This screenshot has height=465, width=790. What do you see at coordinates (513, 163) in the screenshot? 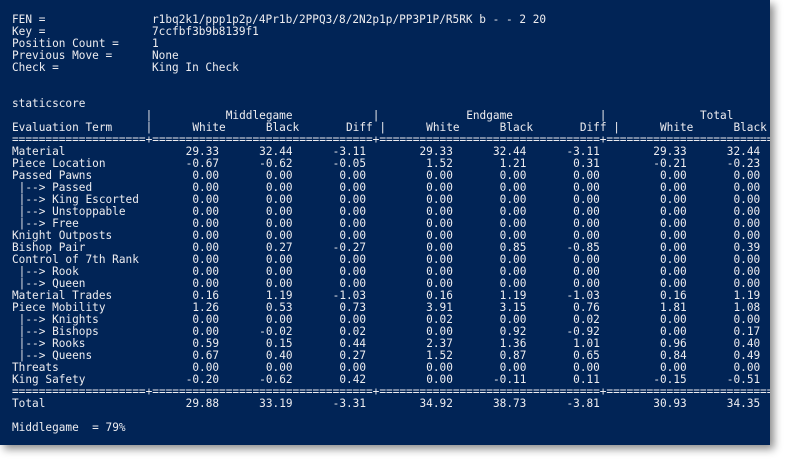
I see `row-value: 1.21` at bounding box center [513, 163].